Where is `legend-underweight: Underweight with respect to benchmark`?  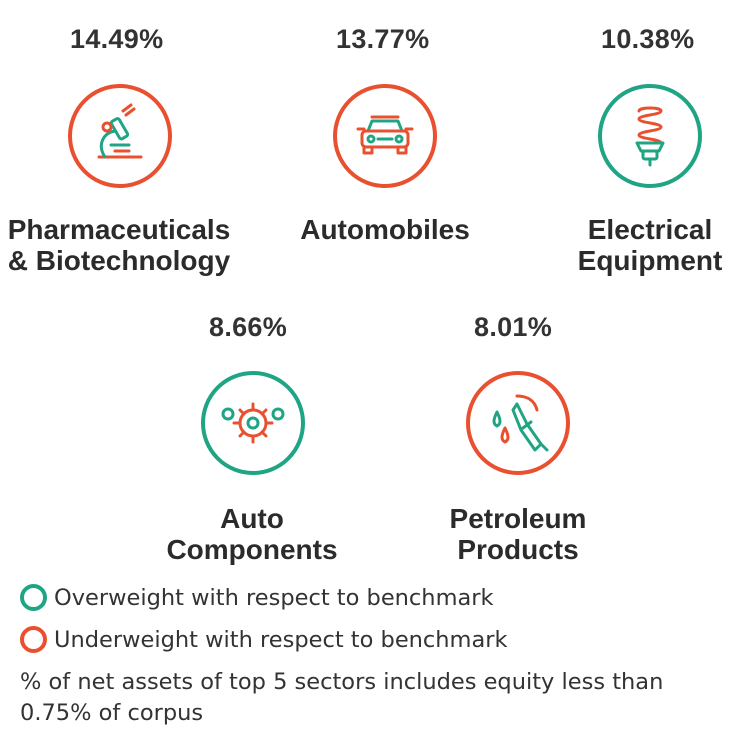
legend-underweight: Underweight with respect to benchmark is located at coordinates (264, 639).